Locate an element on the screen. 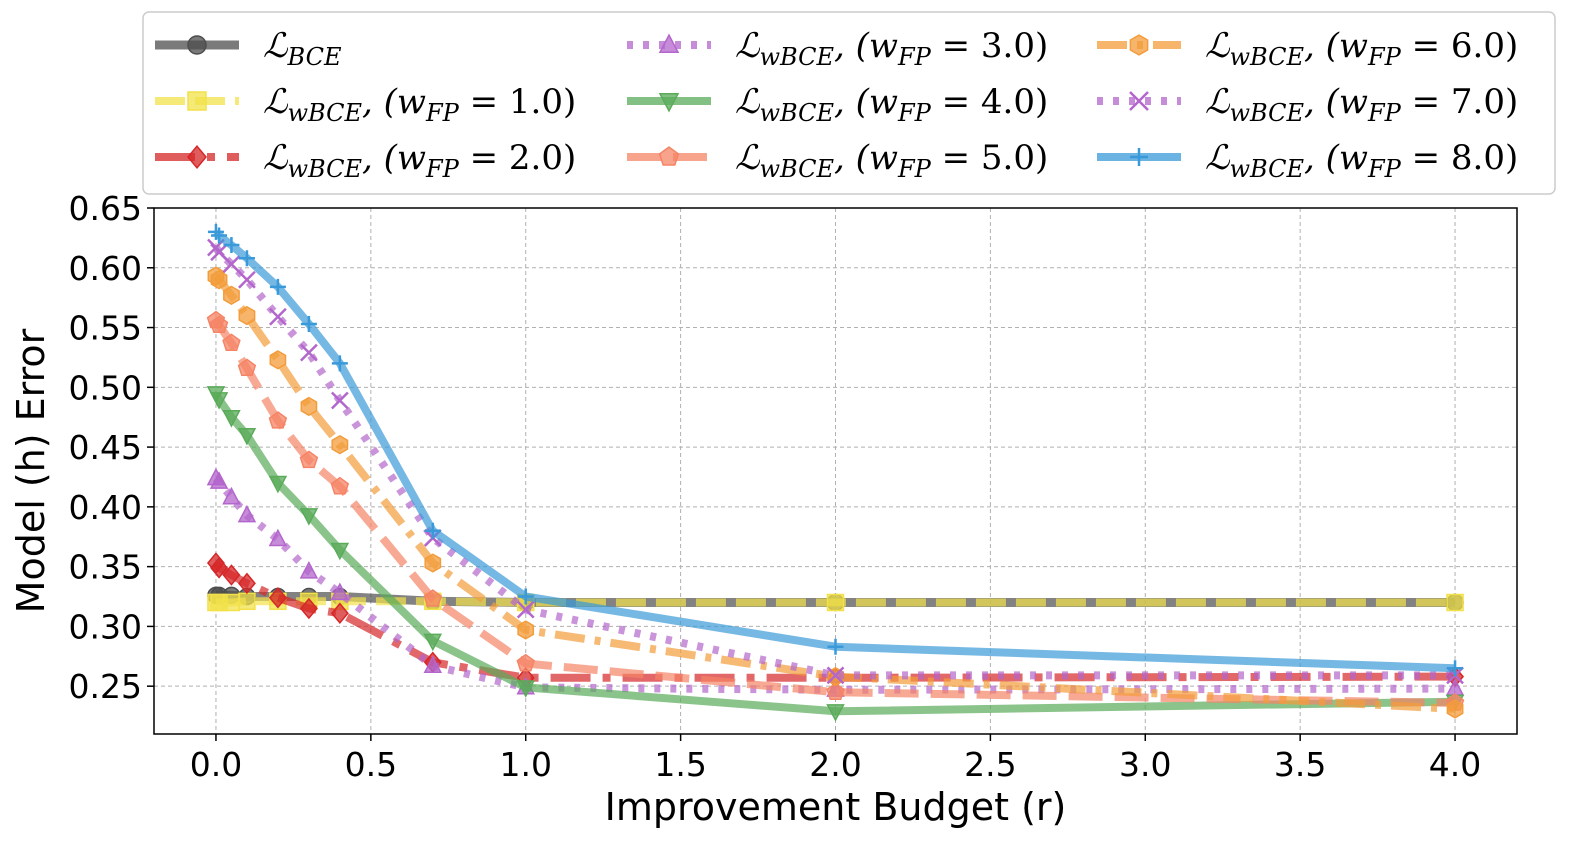 Image resolution: width=1578 pixels, height=848 pixels. legend-label: ℒBCE is located at coordinates (302, 48).